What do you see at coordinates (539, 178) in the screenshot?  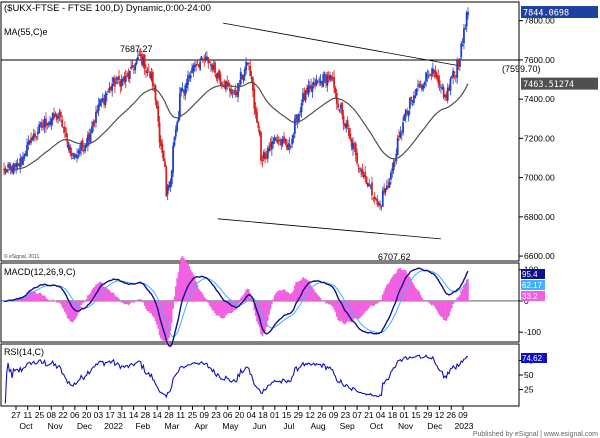 I see `main-y-tick-label-4: 7000.00` at bounding box center [539, 178].